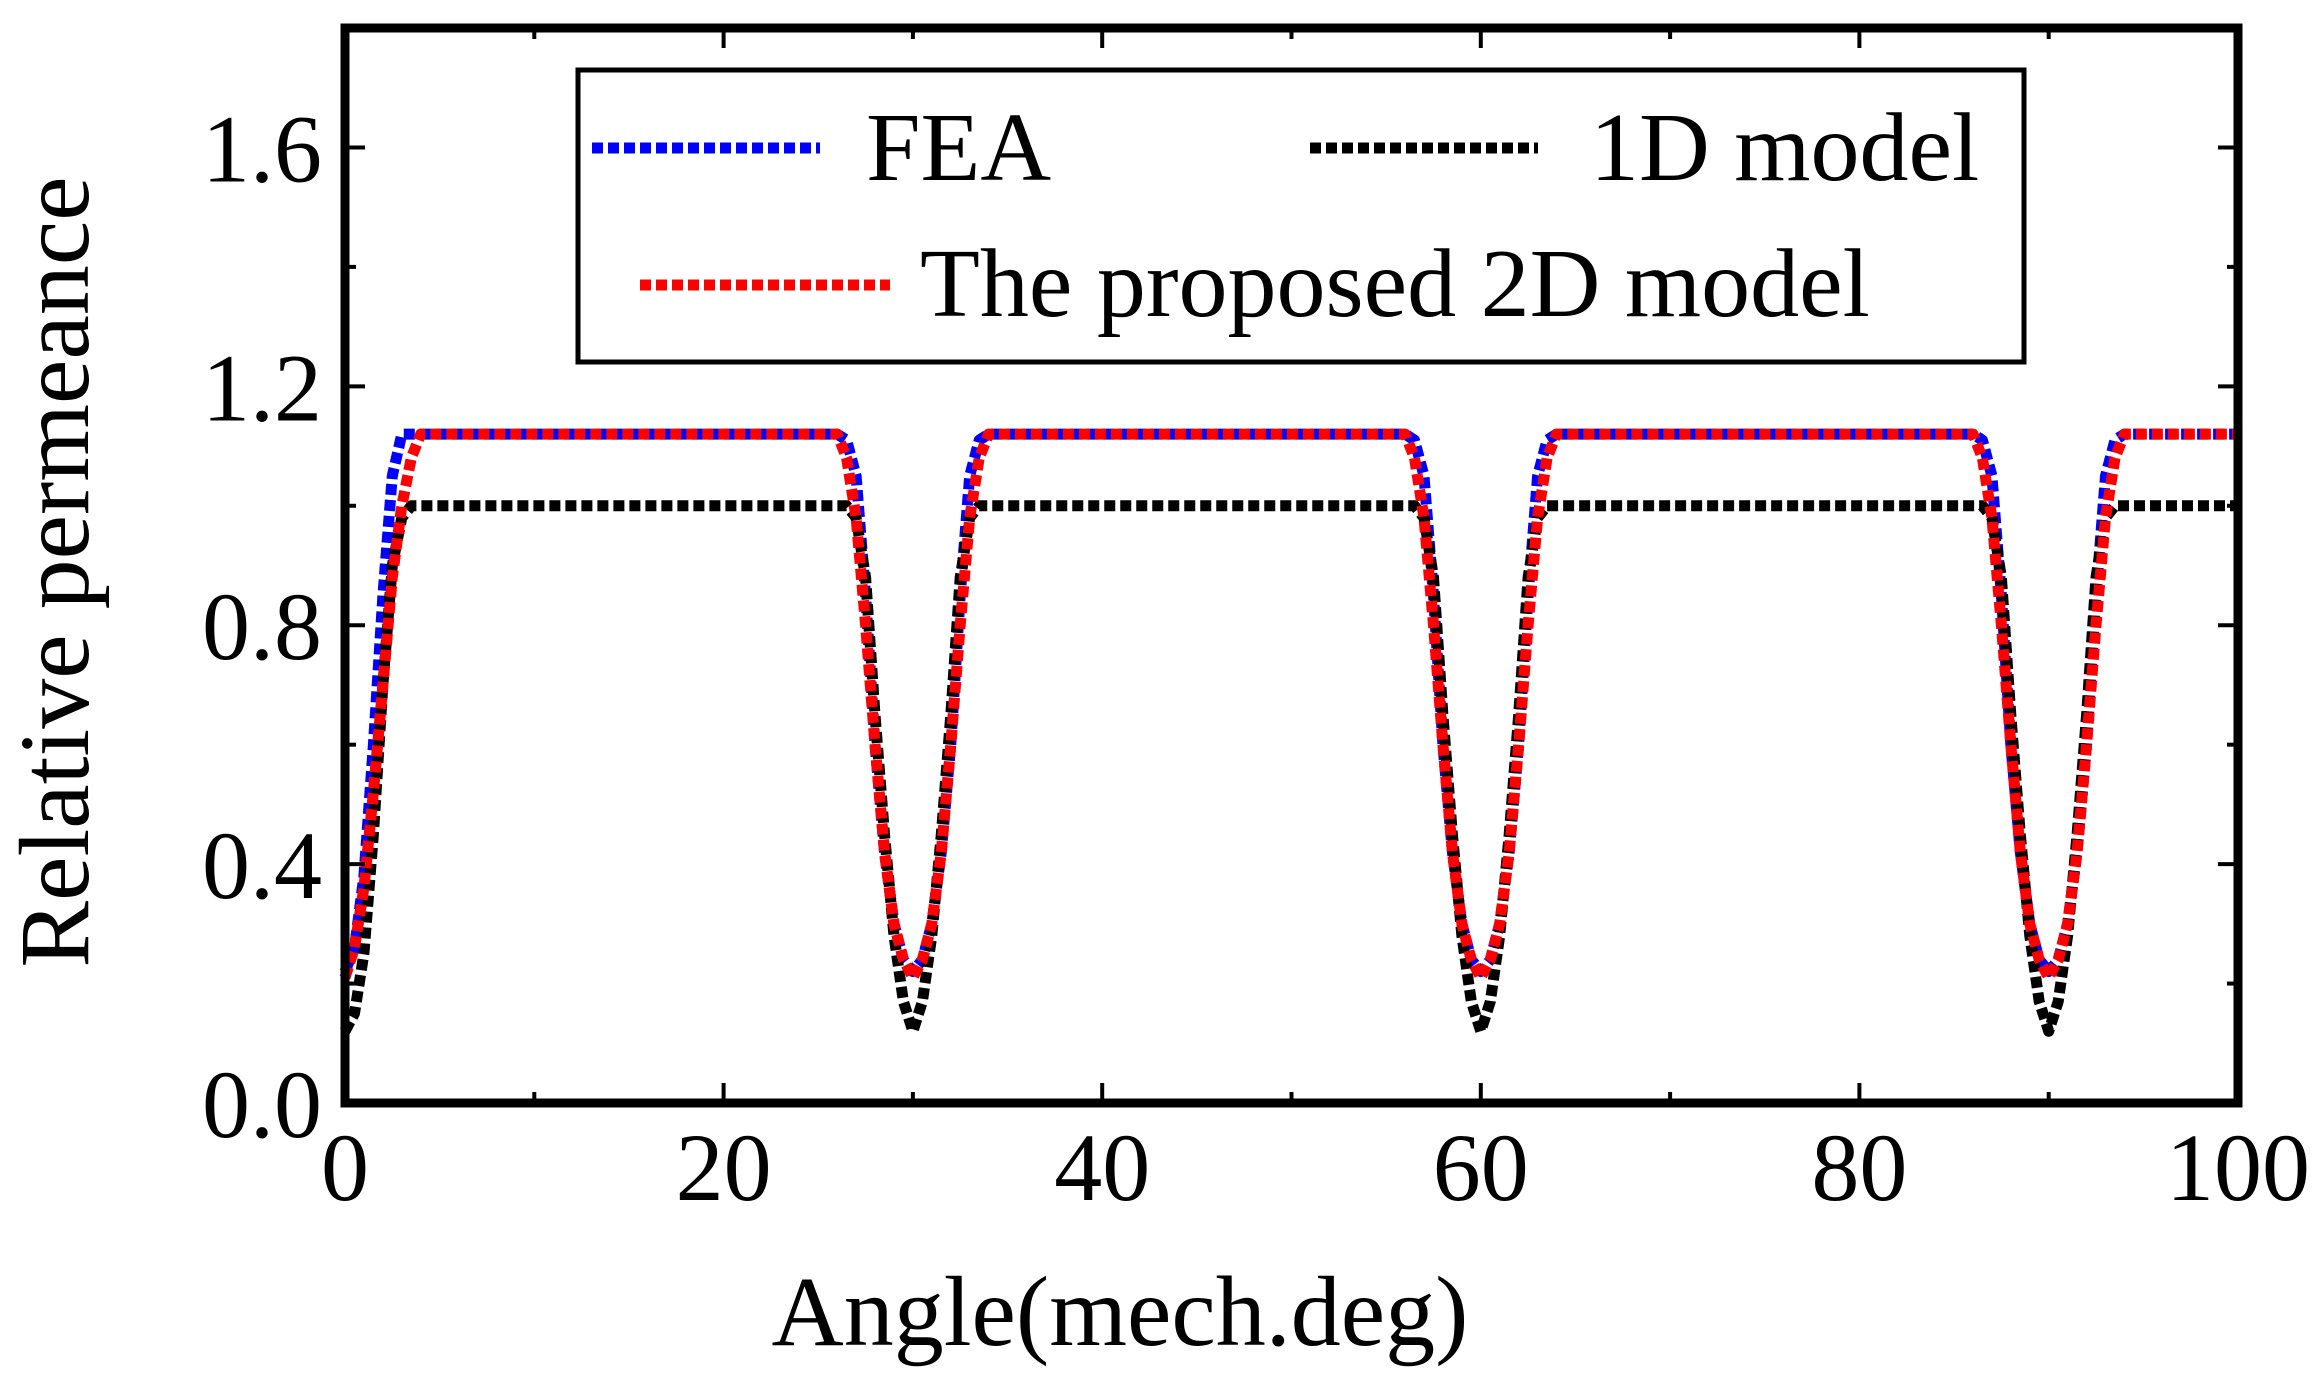  Describe the element at coordinates (1395, 284) in the screenshot. I see `legend-label-2d-model: The proposed 2D model` at that location.